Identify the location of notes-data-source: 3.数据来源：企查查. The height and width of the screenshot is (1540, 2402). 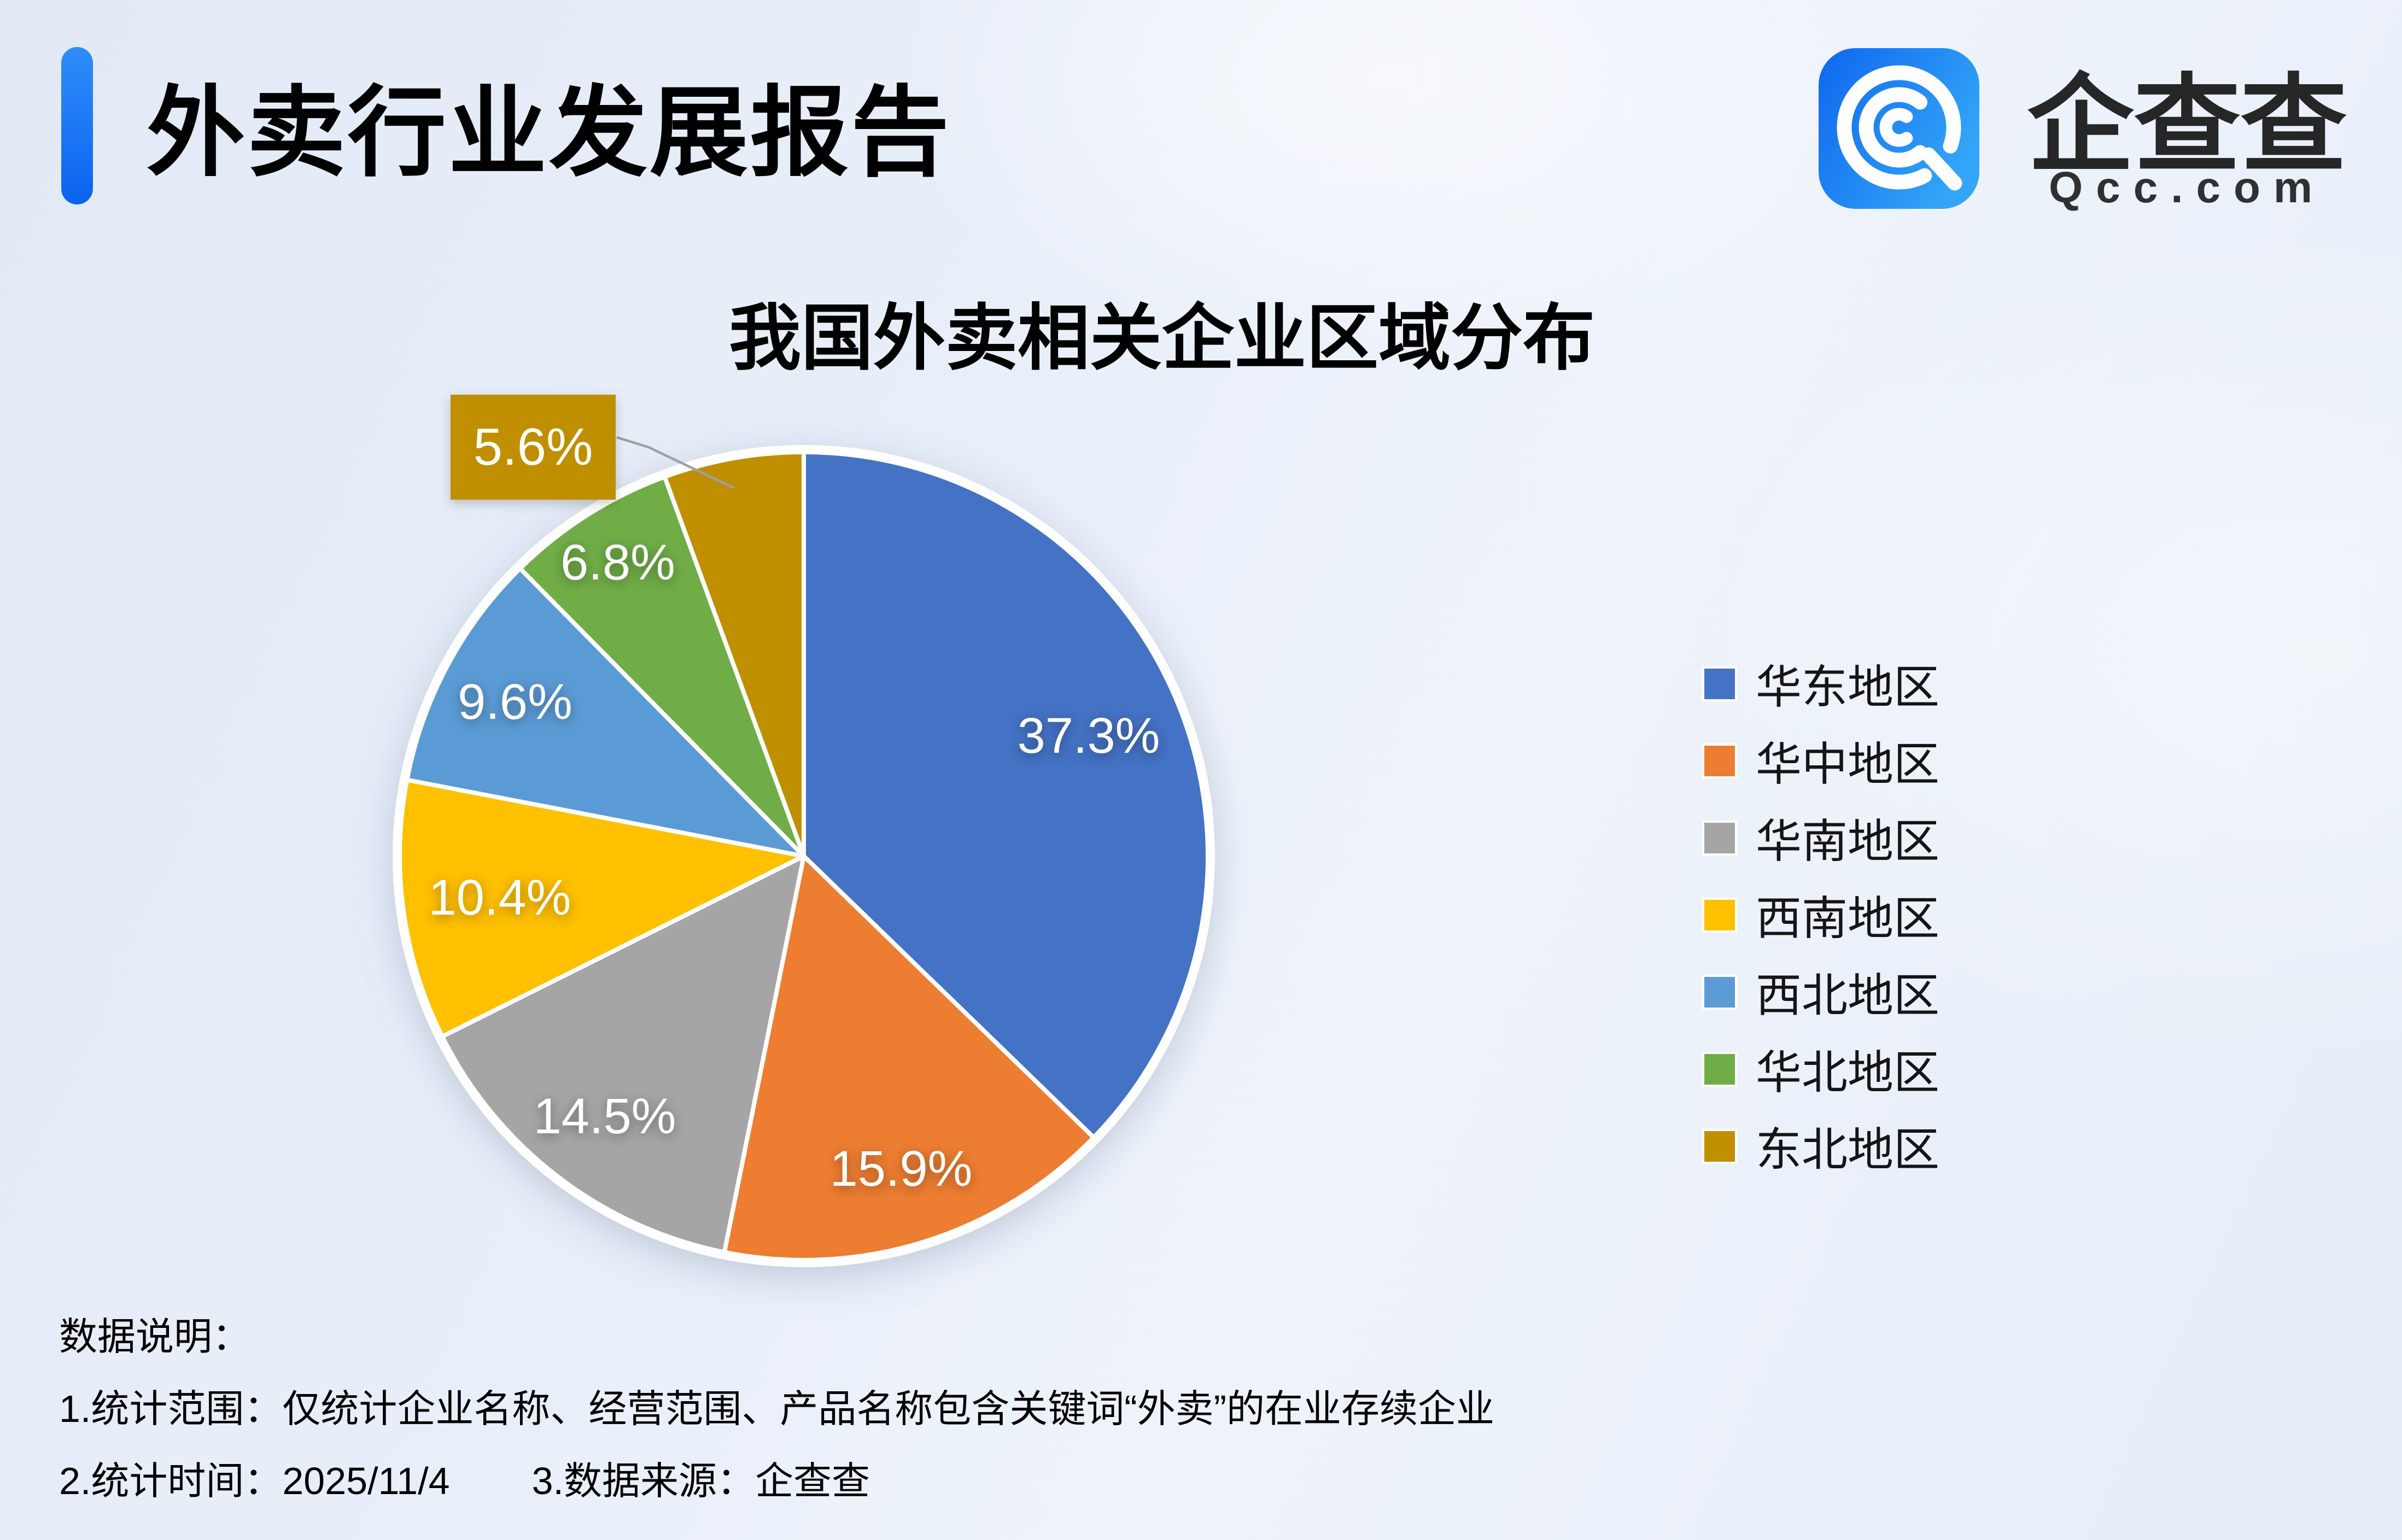
(700, 1481).